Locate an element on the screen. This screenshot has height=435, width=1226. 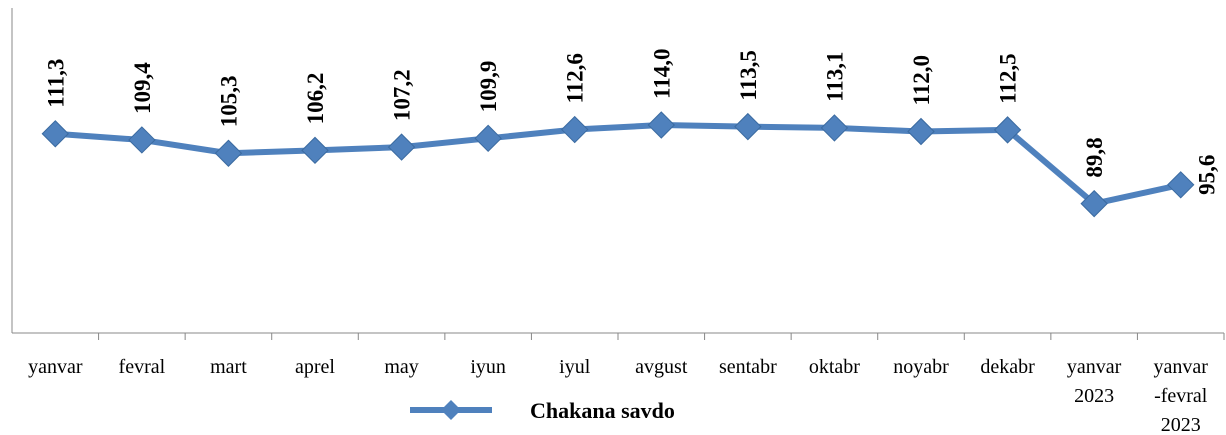
x-tick-label: yanvar -fevral 2023 is located at coordinates (1181, 395).